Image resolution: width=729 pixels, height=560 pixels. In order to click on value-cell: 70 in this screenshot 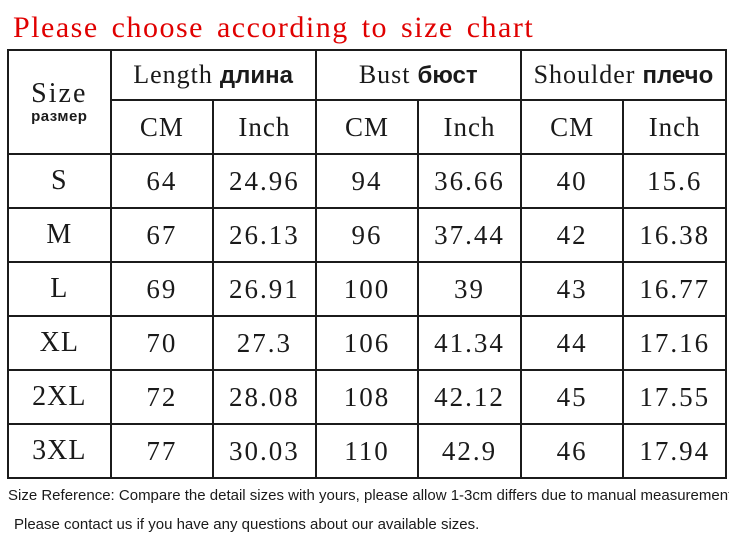, I will do `click(162, 343)`.